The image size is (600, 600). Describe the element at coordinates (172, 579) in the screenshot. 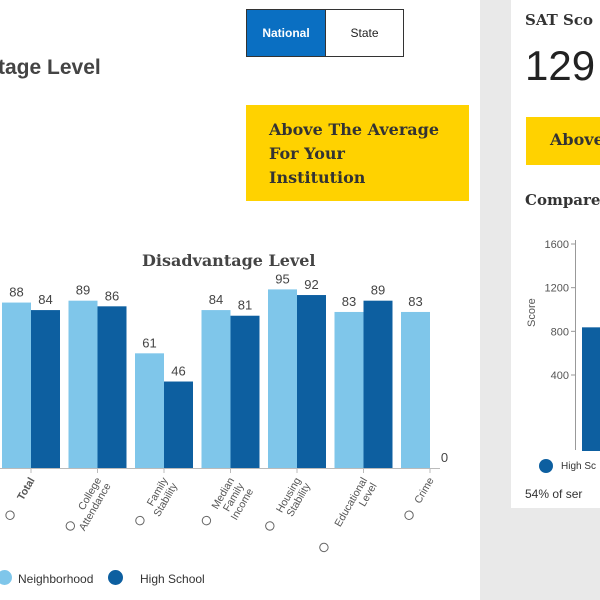

I see `high-school-legend-label: High School` at that location.